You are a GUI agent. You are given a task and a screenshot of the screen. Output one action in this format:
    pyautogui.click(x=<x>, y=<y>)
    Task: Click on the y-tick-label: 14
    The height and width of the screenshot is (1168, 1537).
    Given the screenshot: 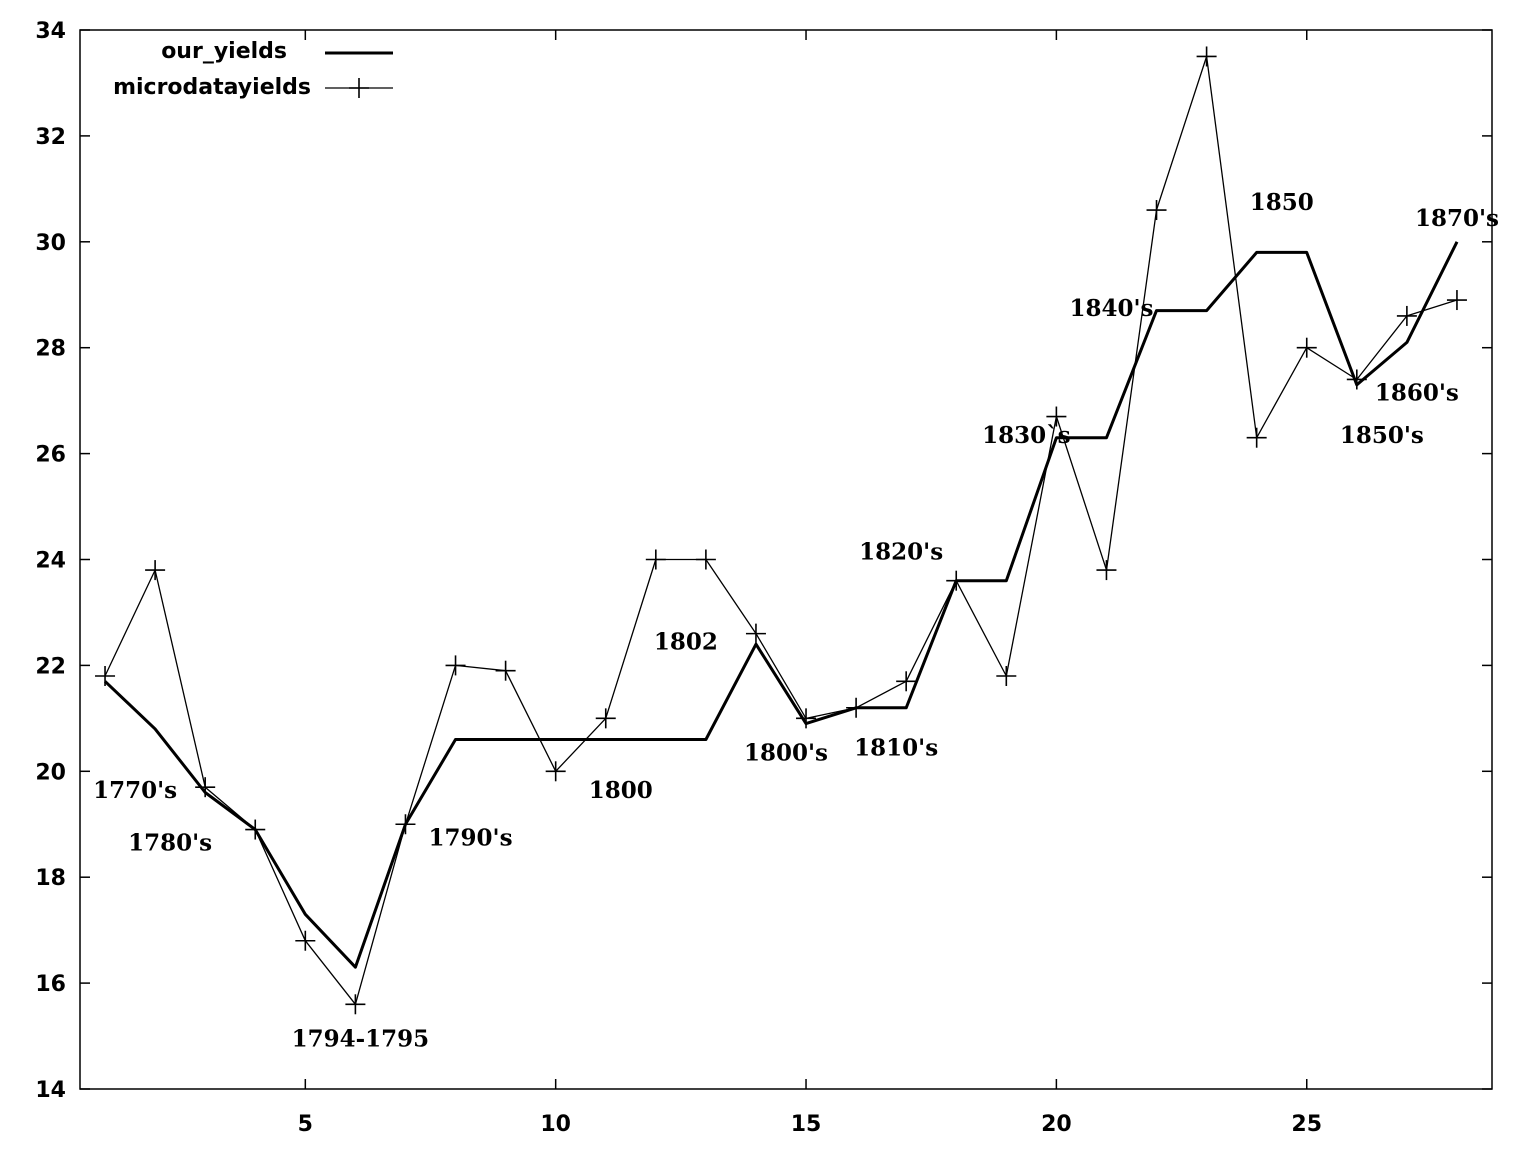 What is the action you would take?
    pyautogui.click(x=50, y=1090)
    